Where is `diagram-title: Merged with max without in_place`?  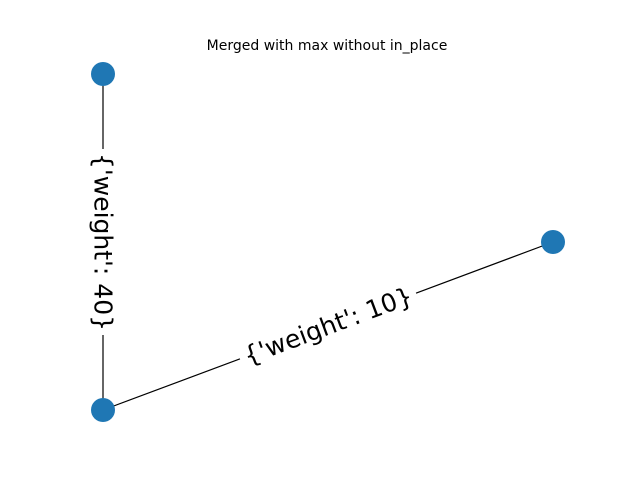
diagram-title: Merged with max without in_place is located at coordinates (327, 46).